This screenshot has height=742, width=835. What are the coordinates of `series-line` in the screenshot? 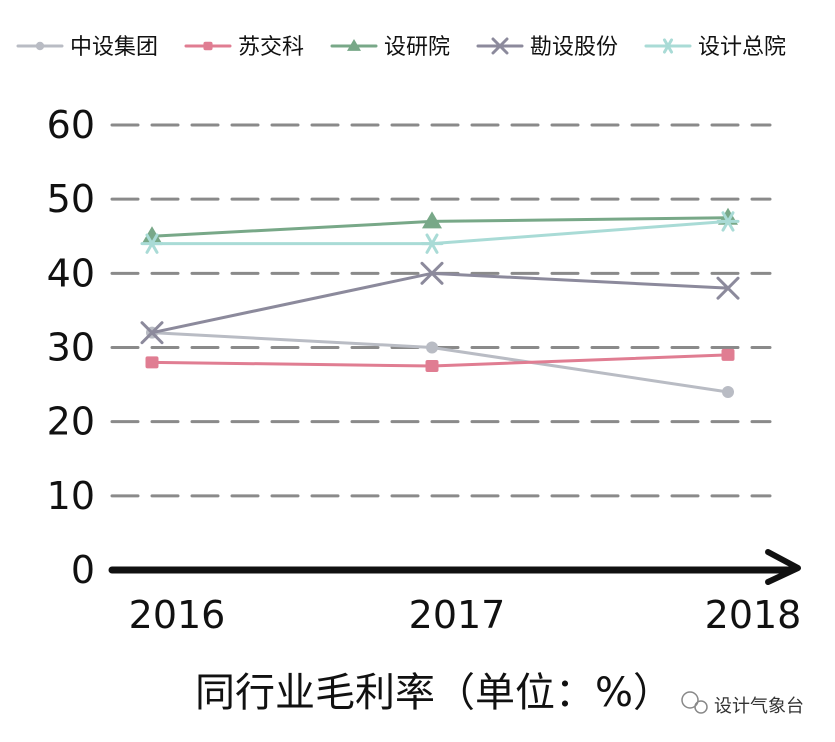 It's located at (440, 360).